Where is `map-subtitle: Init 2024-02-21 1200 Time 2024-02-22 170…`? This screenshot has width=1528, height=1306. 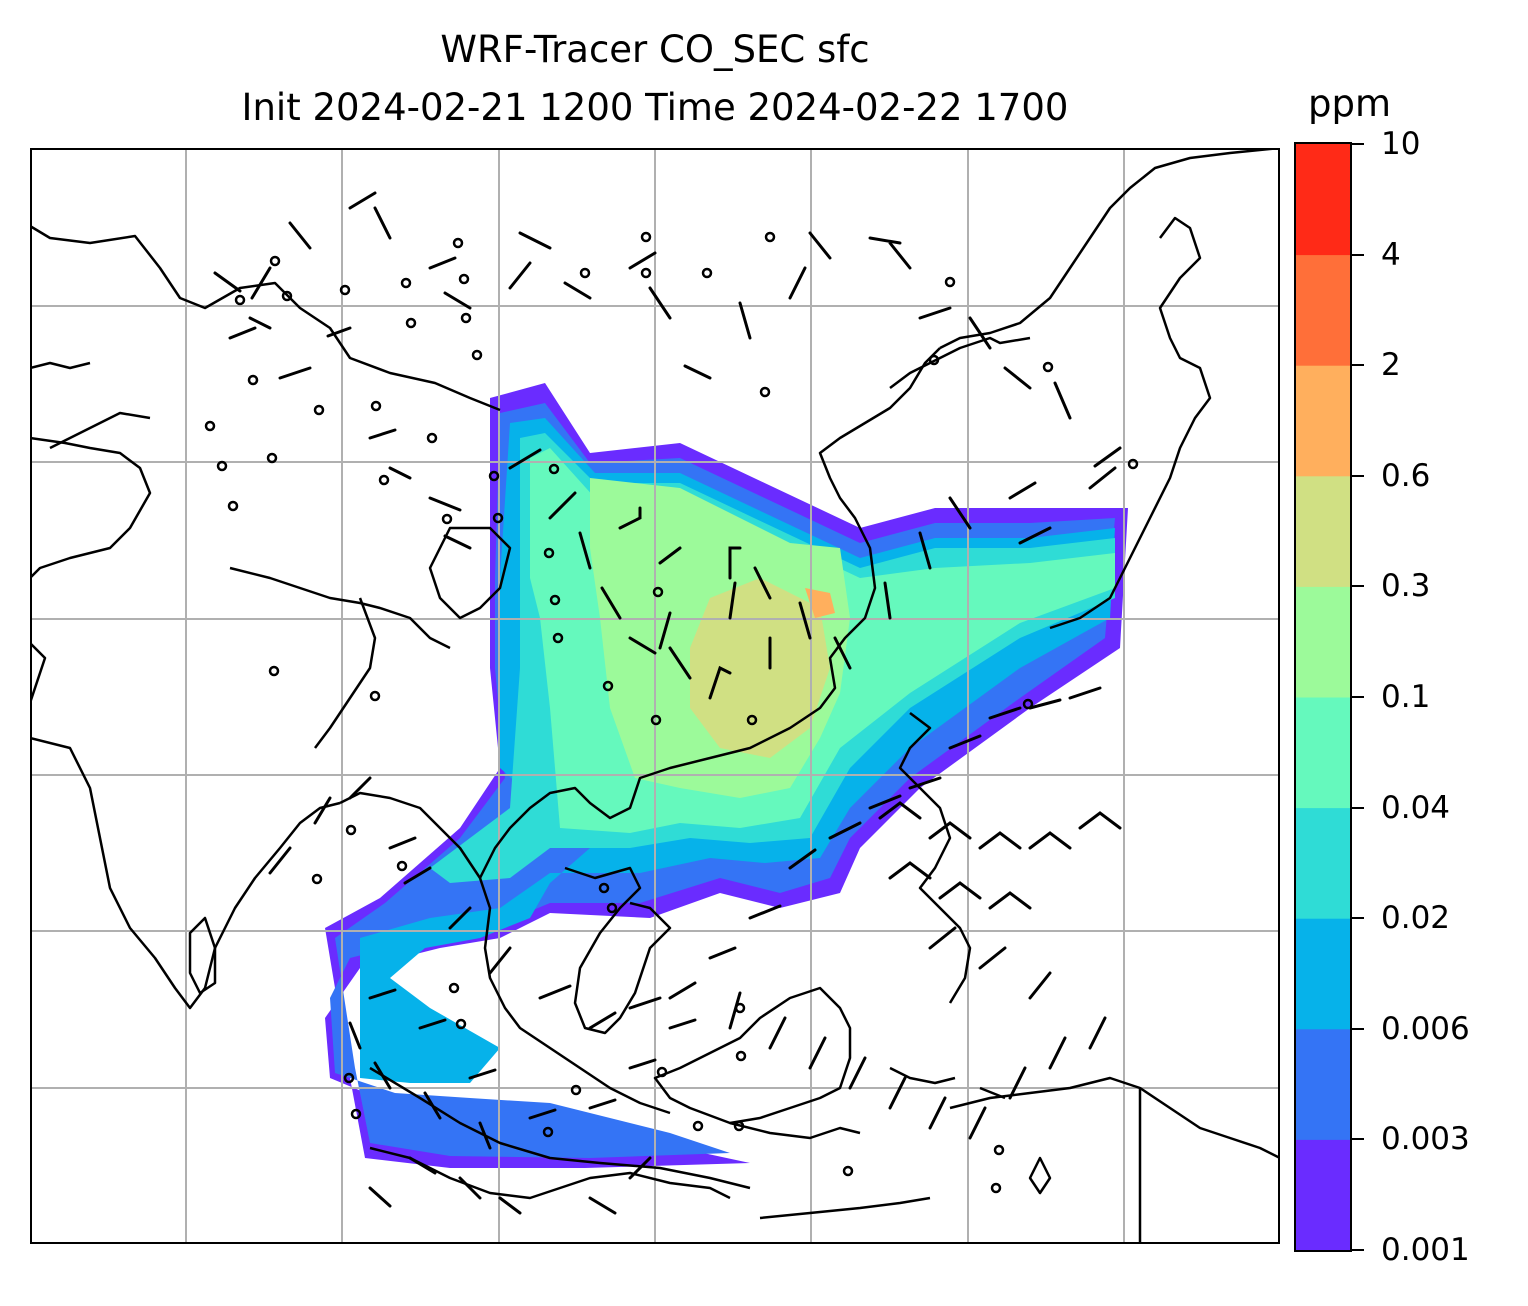
map-subtitle: Init 2024-02-21 1200 Time 2024-02-22 170… is located at coordinates (655, 107).